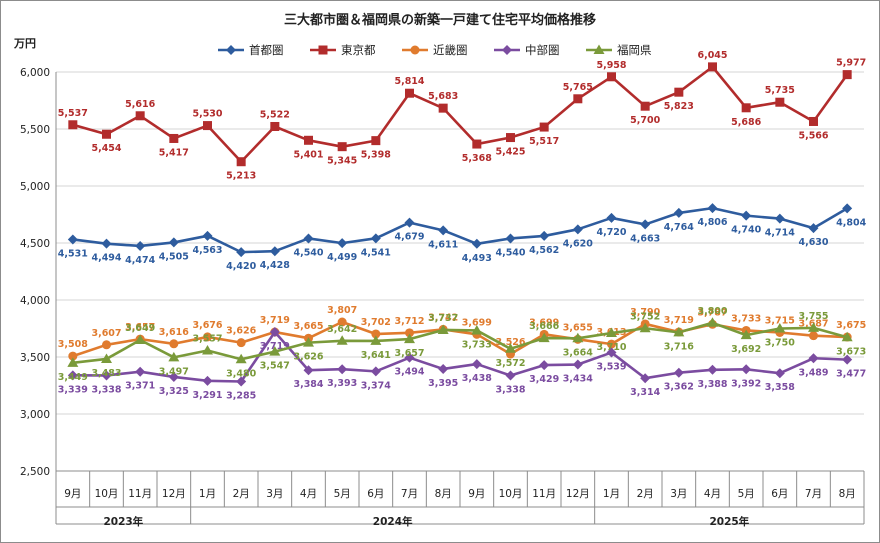 This screenshot has height=543, width=880. What do you see at coordinates (409, 353) in the screenshot?
I see `data-label: 3,657` at bounding box center [409, 353].